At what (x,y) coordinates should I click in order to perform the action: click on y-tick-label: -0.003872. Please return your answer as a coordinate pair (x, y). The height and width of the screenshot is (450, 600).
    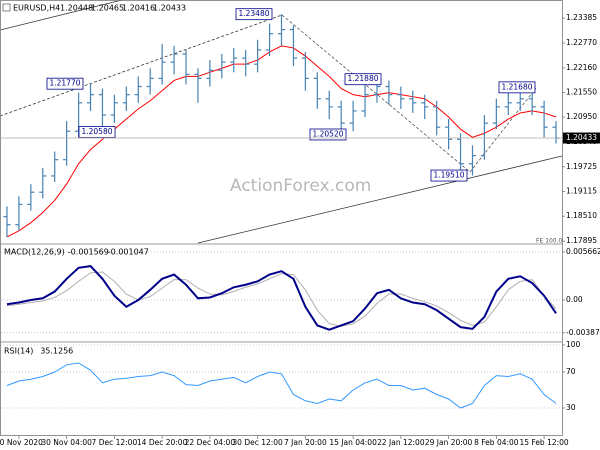
    Looking at the image, I should click on (583, 332).